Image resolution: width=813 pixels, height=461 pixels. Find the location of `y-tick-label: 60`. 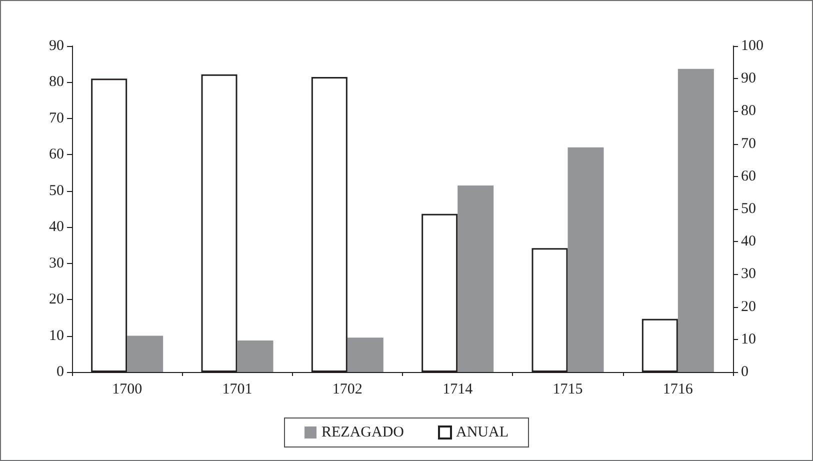

y-tick-label: 60 is located at coordinates (56, 154).